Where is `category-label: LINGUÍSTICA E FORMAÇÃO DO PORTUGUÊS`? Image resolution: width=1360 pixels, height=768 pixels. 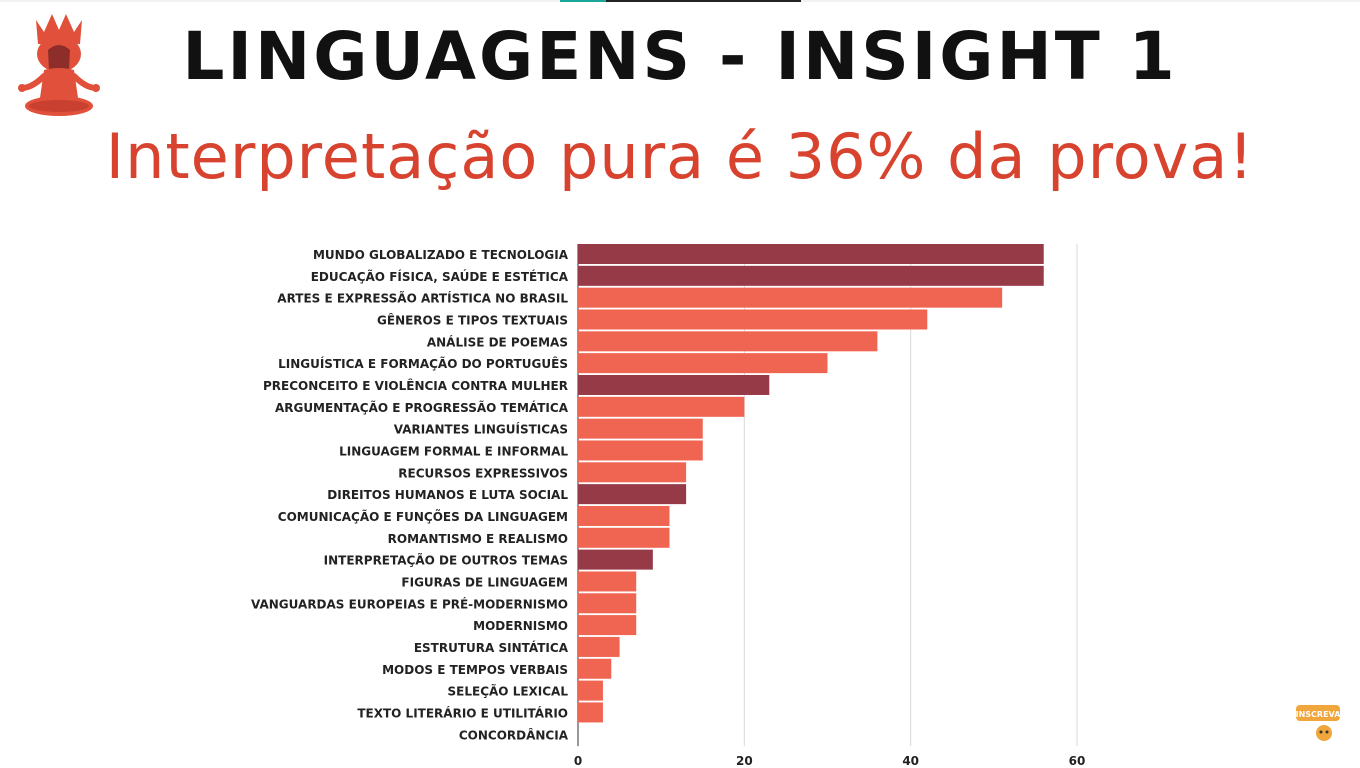
category-label: LINGUÍSTICA E FORMAÇÃO DO PORTUGUÊS is located at coordinates (423, 363).